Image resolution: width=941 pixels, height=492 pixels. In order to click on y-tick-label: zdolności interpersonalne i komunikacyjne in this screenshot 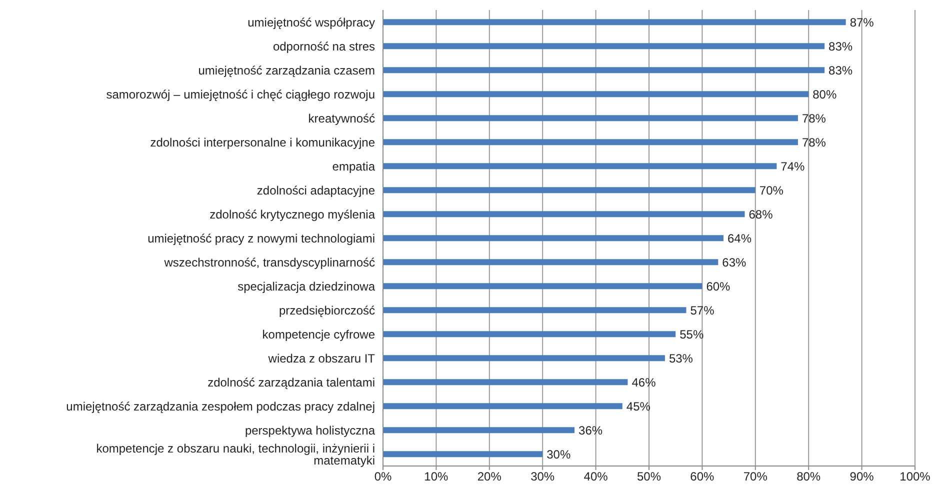, I will do `click(263, 142)`.